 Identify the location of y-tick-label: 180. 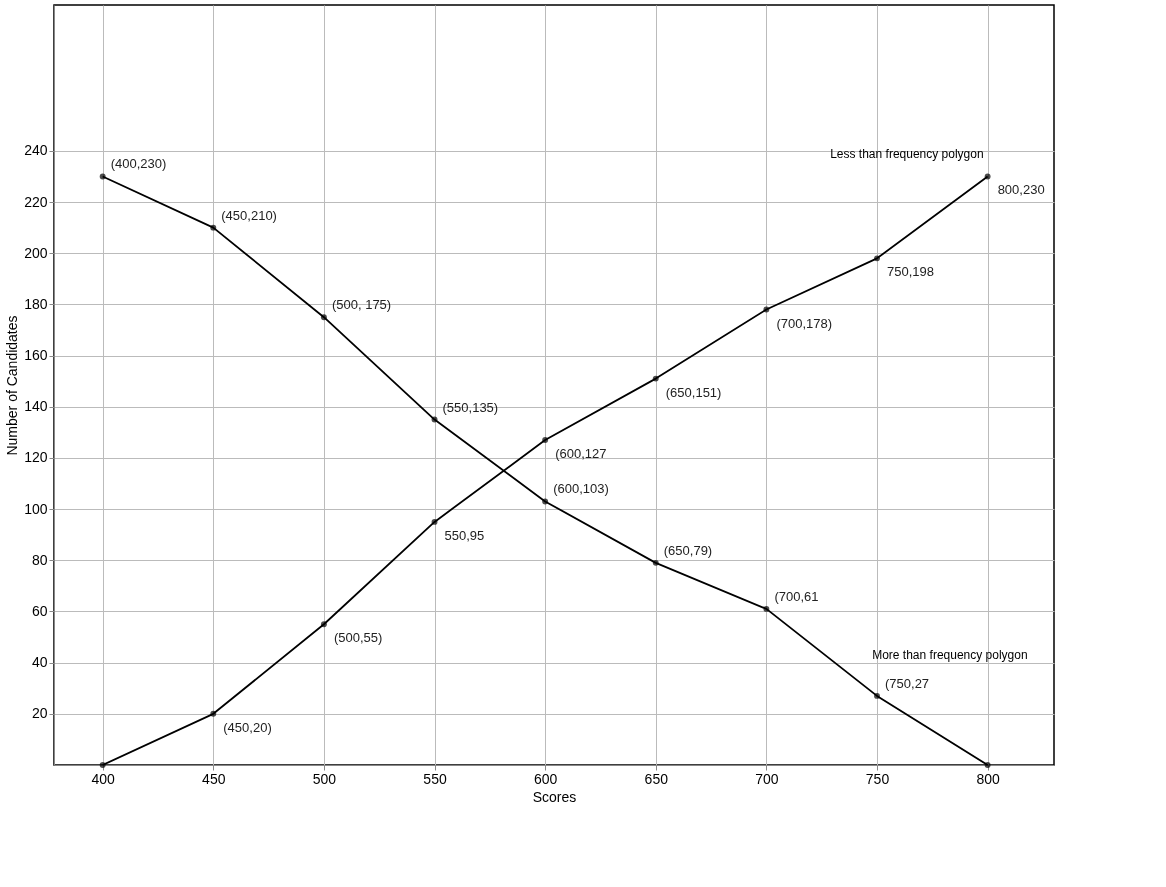
(36, 303).